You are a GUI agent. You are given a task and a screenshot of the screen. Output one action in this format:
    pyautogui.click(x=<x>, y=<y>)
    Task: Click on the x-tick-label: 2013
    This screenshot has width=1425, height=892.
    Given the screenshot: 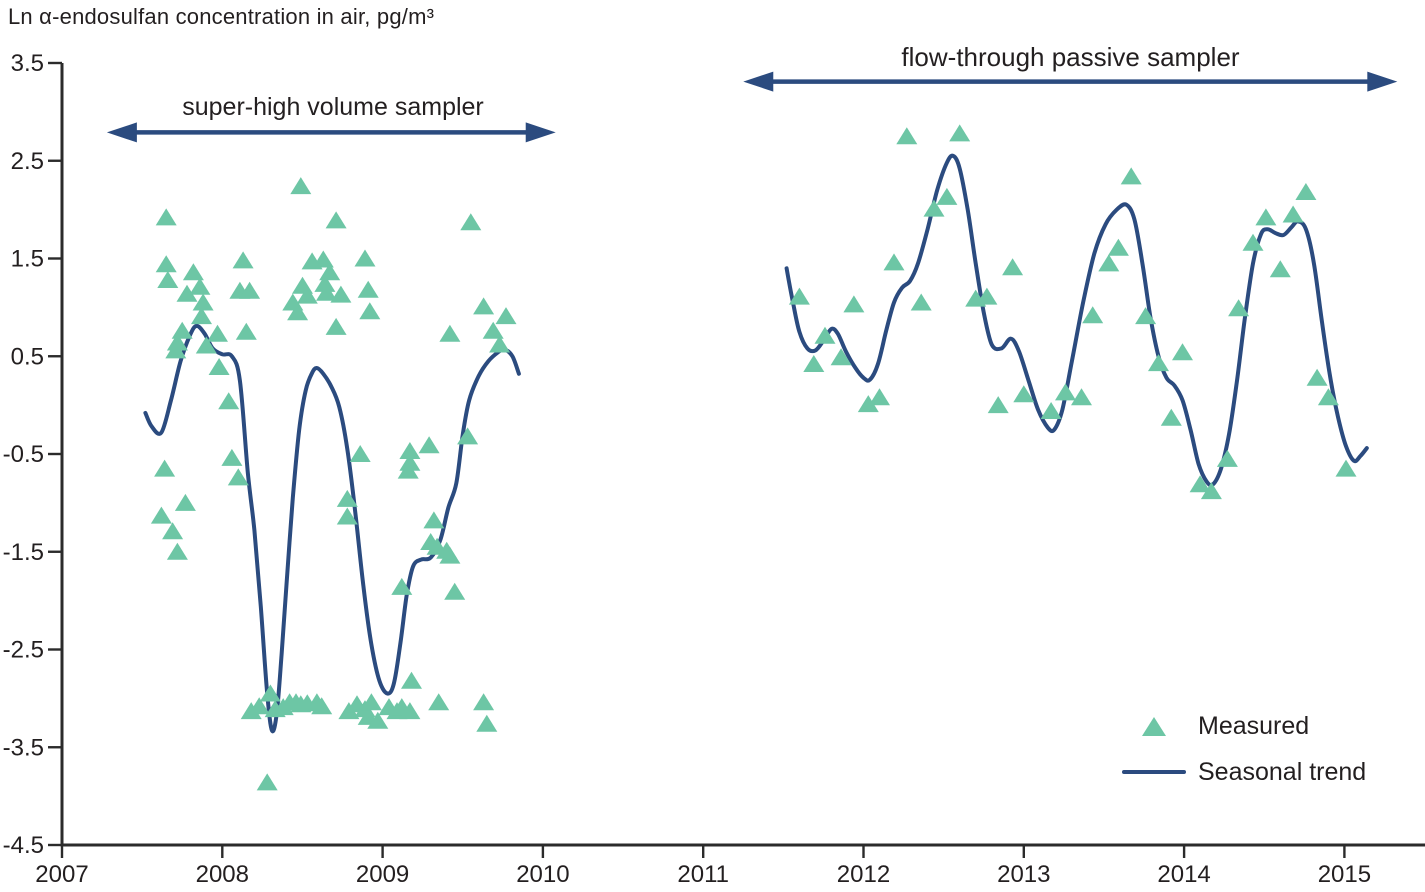 What is the action you would take?
    pyautogui.click(x=1023, y=874)
    